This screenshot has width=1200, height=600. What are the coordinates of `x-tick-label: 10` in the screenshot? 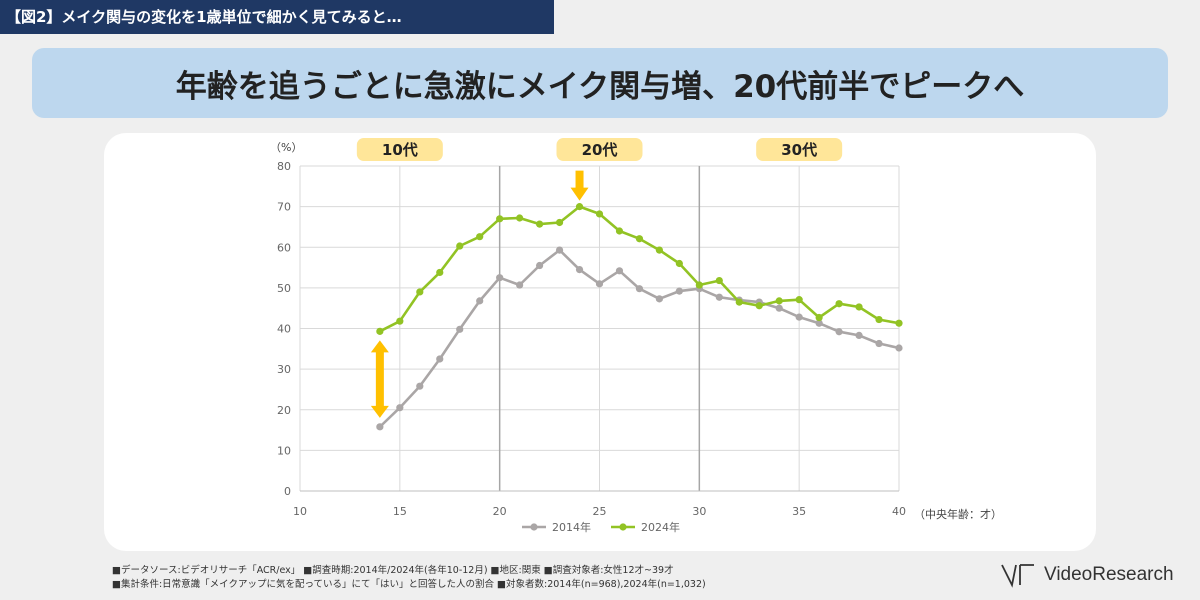 It's located at (300, 511).